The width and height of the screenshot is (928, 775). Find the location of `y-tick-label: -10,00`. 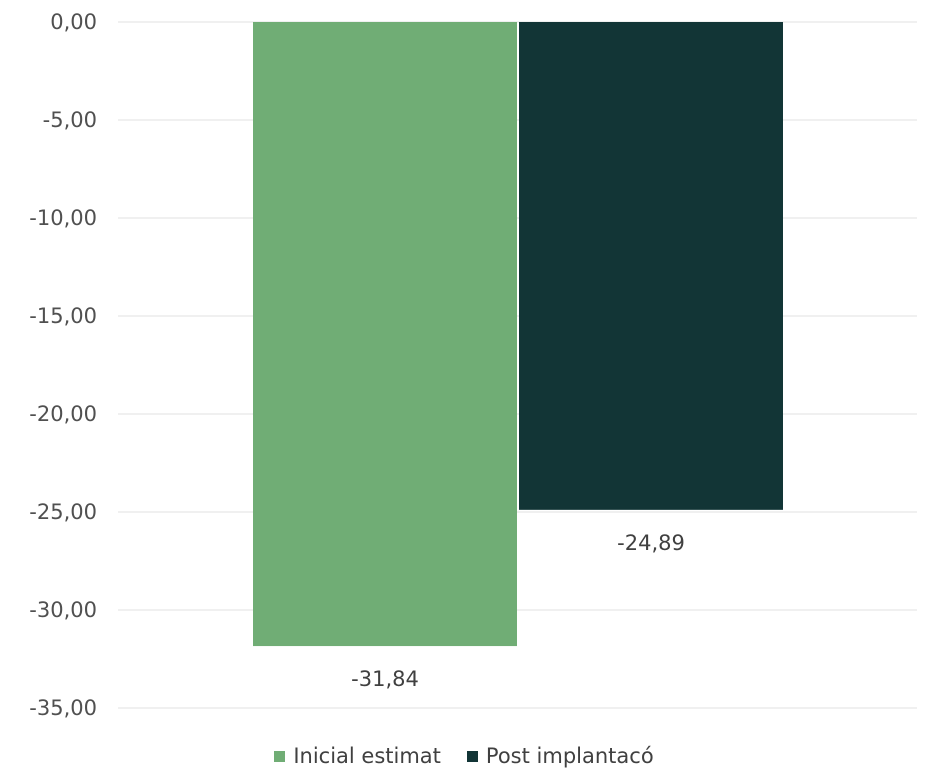

y-tick-label: -10,00 is located at coordinates (63, 218).